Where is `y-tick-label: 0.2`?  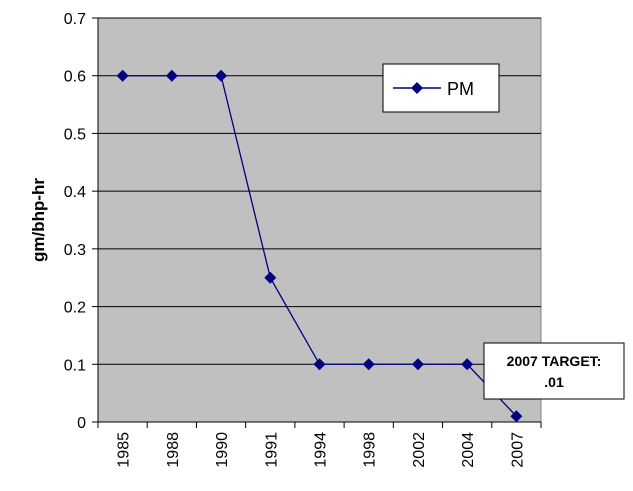 y-tick-label: 0.2 is located at coordinates (75, 308).